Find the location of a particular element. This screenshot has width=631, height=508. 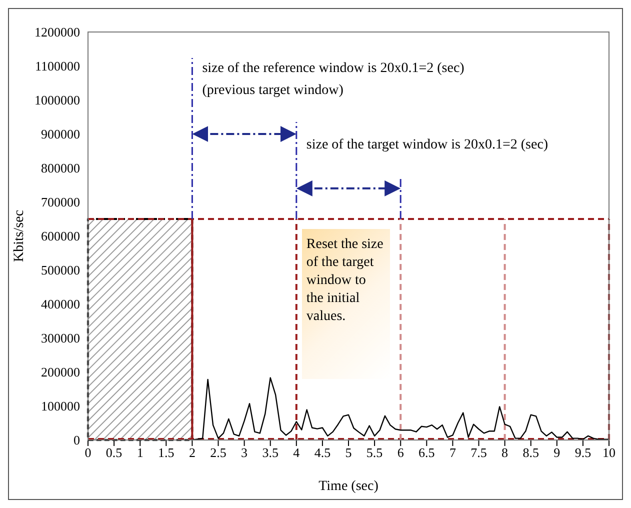

x-tick-label: 3 is located at coordinates (244, 452).